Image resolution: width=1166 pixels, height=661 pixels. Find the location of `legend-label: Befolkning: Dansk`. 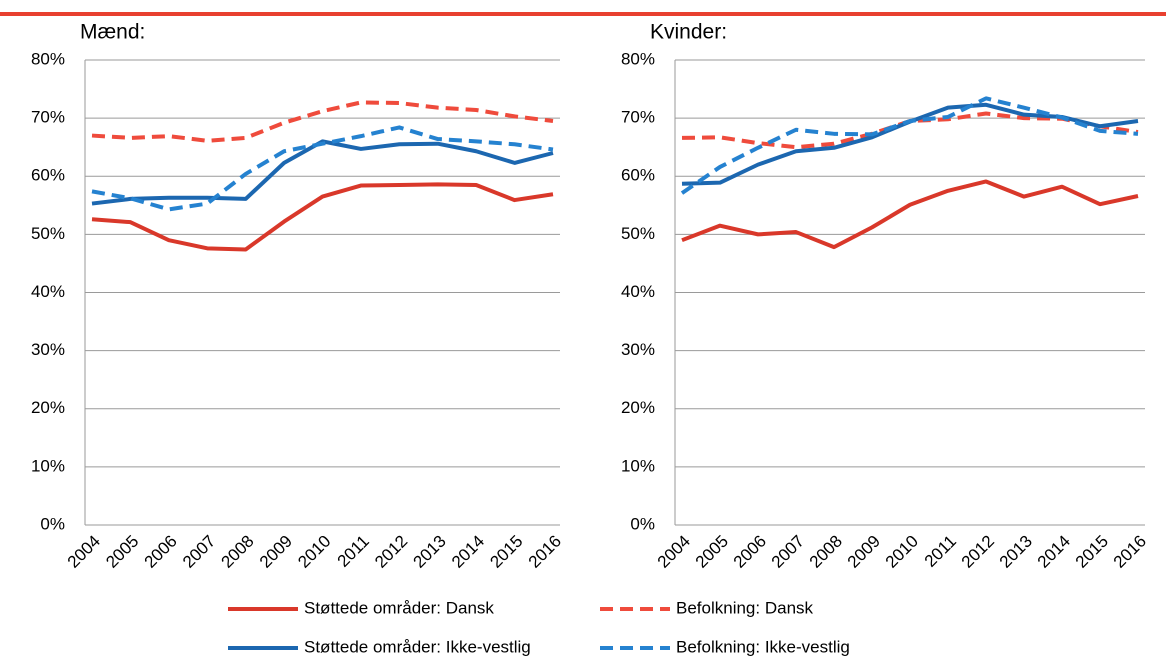

legend-label: Befolkning: Dansk is located at coordinates (745, 607).